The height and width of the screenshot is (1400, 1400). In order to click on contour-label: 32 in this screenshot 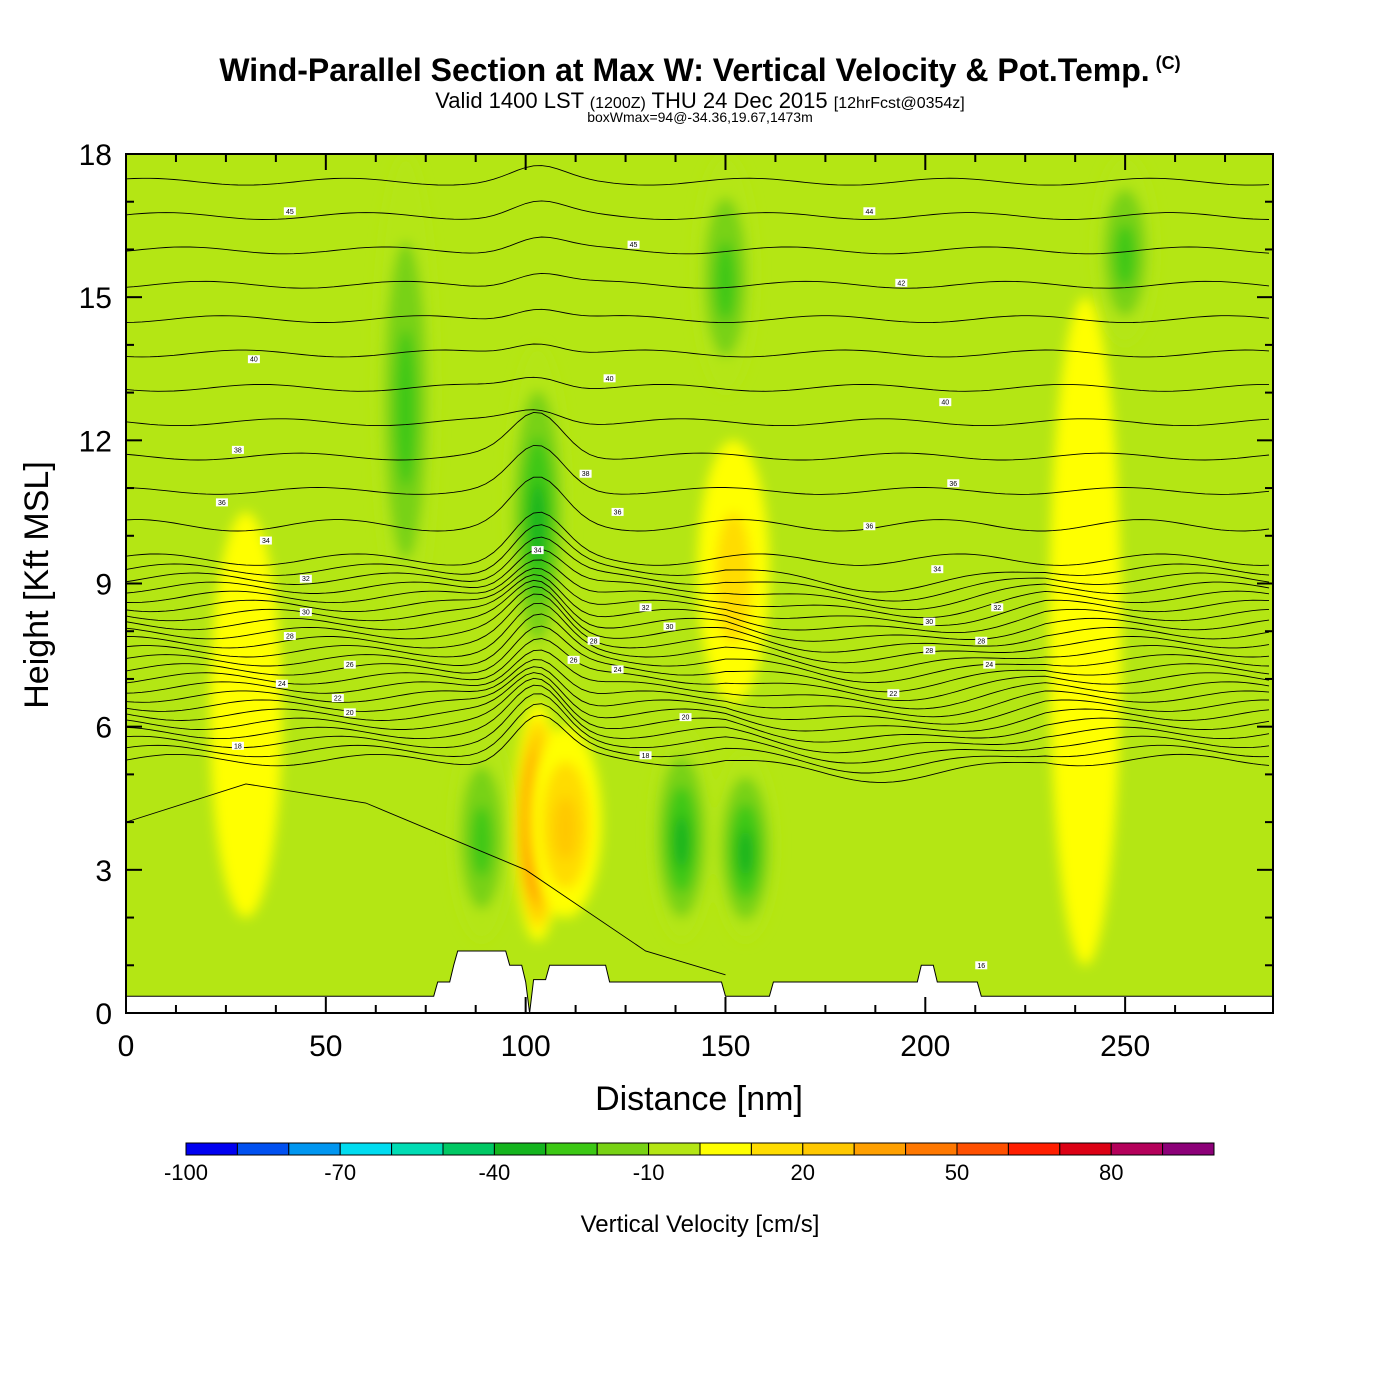, I will do `click(646, 608)`.